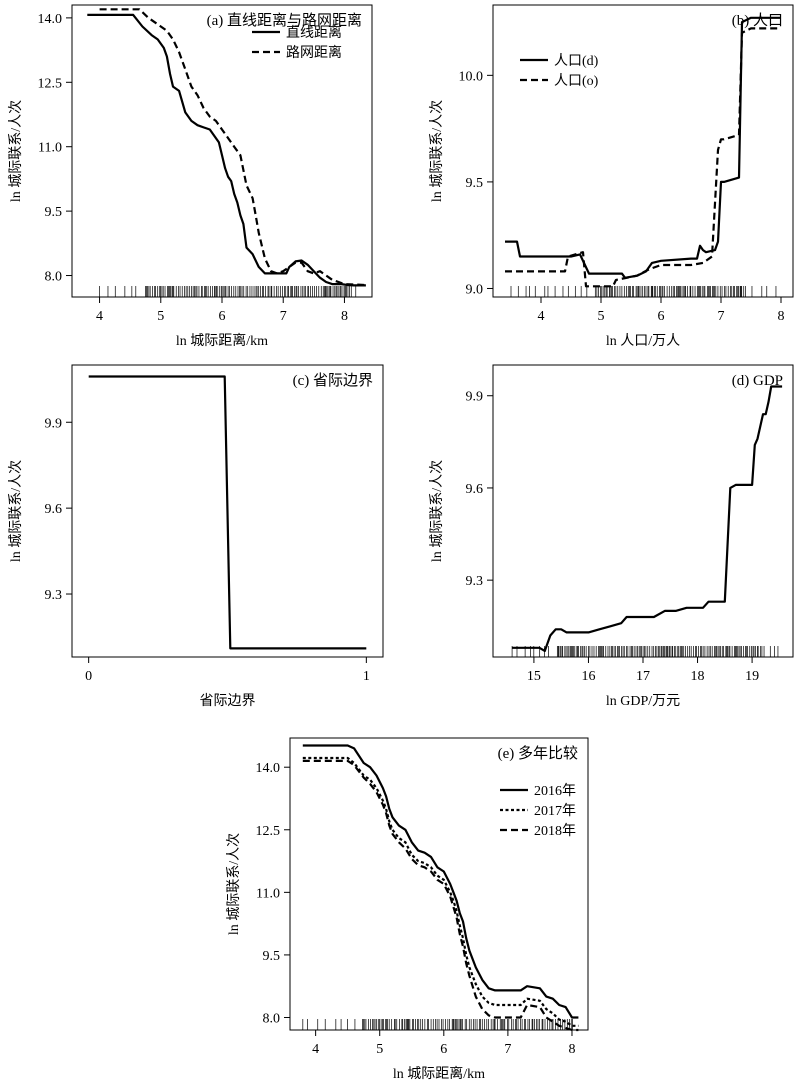 The height and width of the screenshot is (1092, 800). I want to click on x-tick-label: 18, so click(698, 676).